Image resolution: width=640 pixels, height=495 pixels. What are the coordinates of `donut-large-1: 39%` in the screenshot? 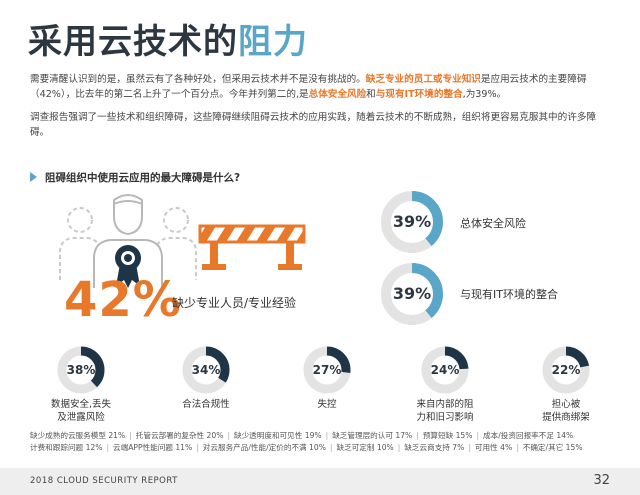 It's located at (412, 296).